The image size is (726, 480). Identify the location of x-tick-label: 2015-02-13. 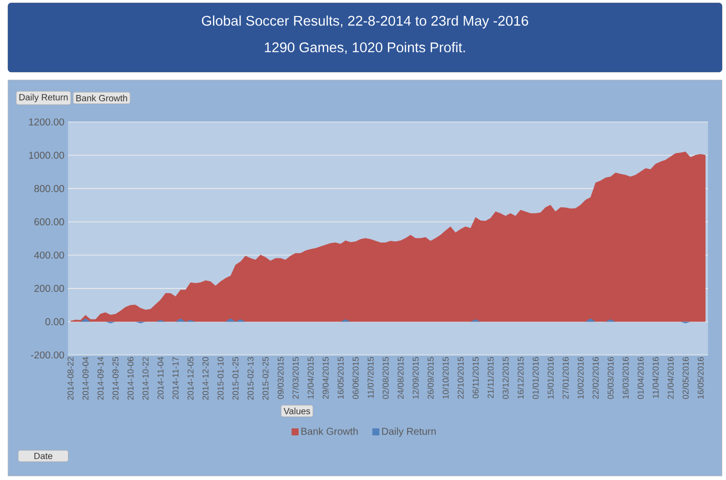
(250, 378).